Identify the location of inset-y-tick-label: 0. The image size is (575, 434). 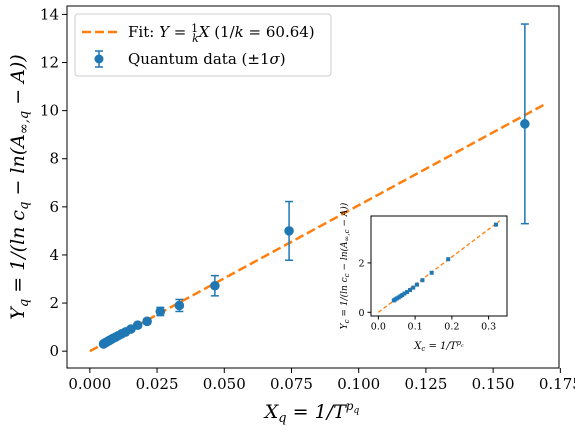
(361, 313).